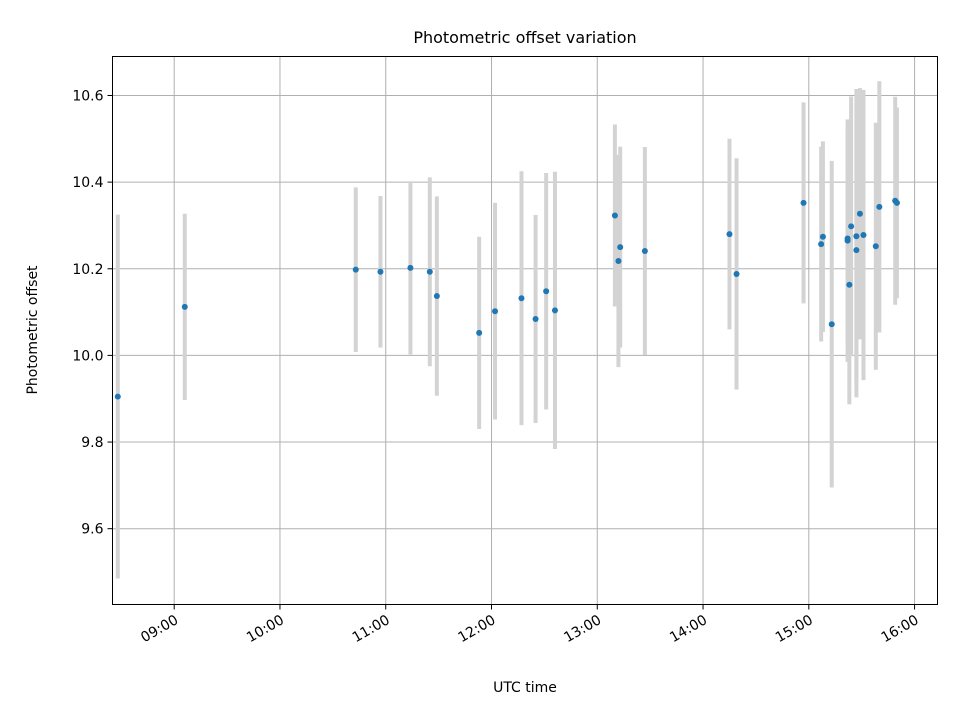  Describe the element at coordinates (92, 530) in the screenshot. I see `y-tick-label: 9.6` at that location.